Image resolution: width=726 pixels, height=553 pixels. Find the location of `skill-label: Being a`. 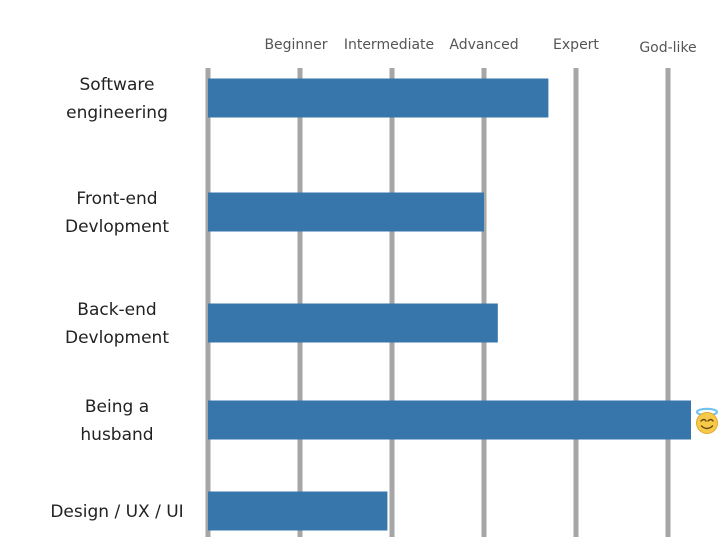

skill-label: Being a is located at coordinates (117, 407).